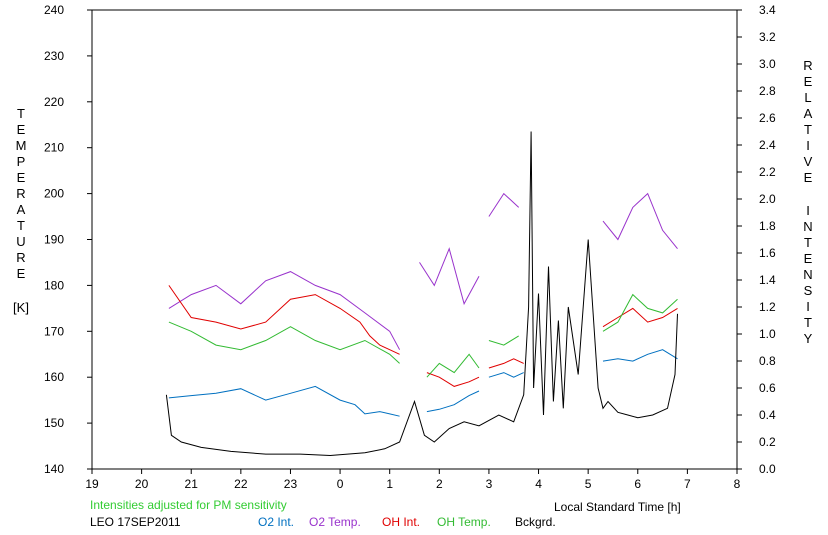 This screenshot has width=828, height=535. Describe the element at coordinates (54, 331) in the screenshot. I see `left-tick-label: 170` at that location.